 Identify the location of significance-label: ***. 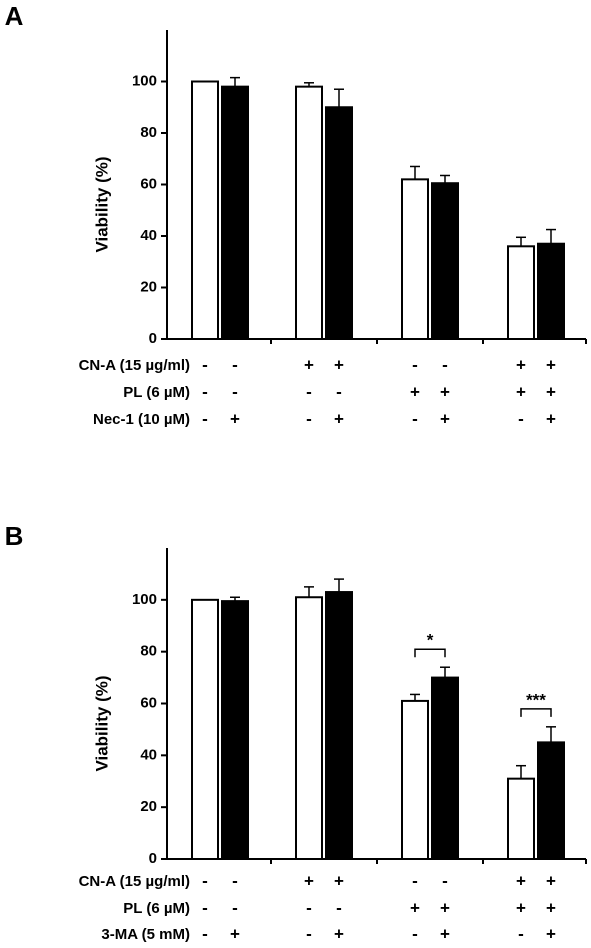
(536, 699).